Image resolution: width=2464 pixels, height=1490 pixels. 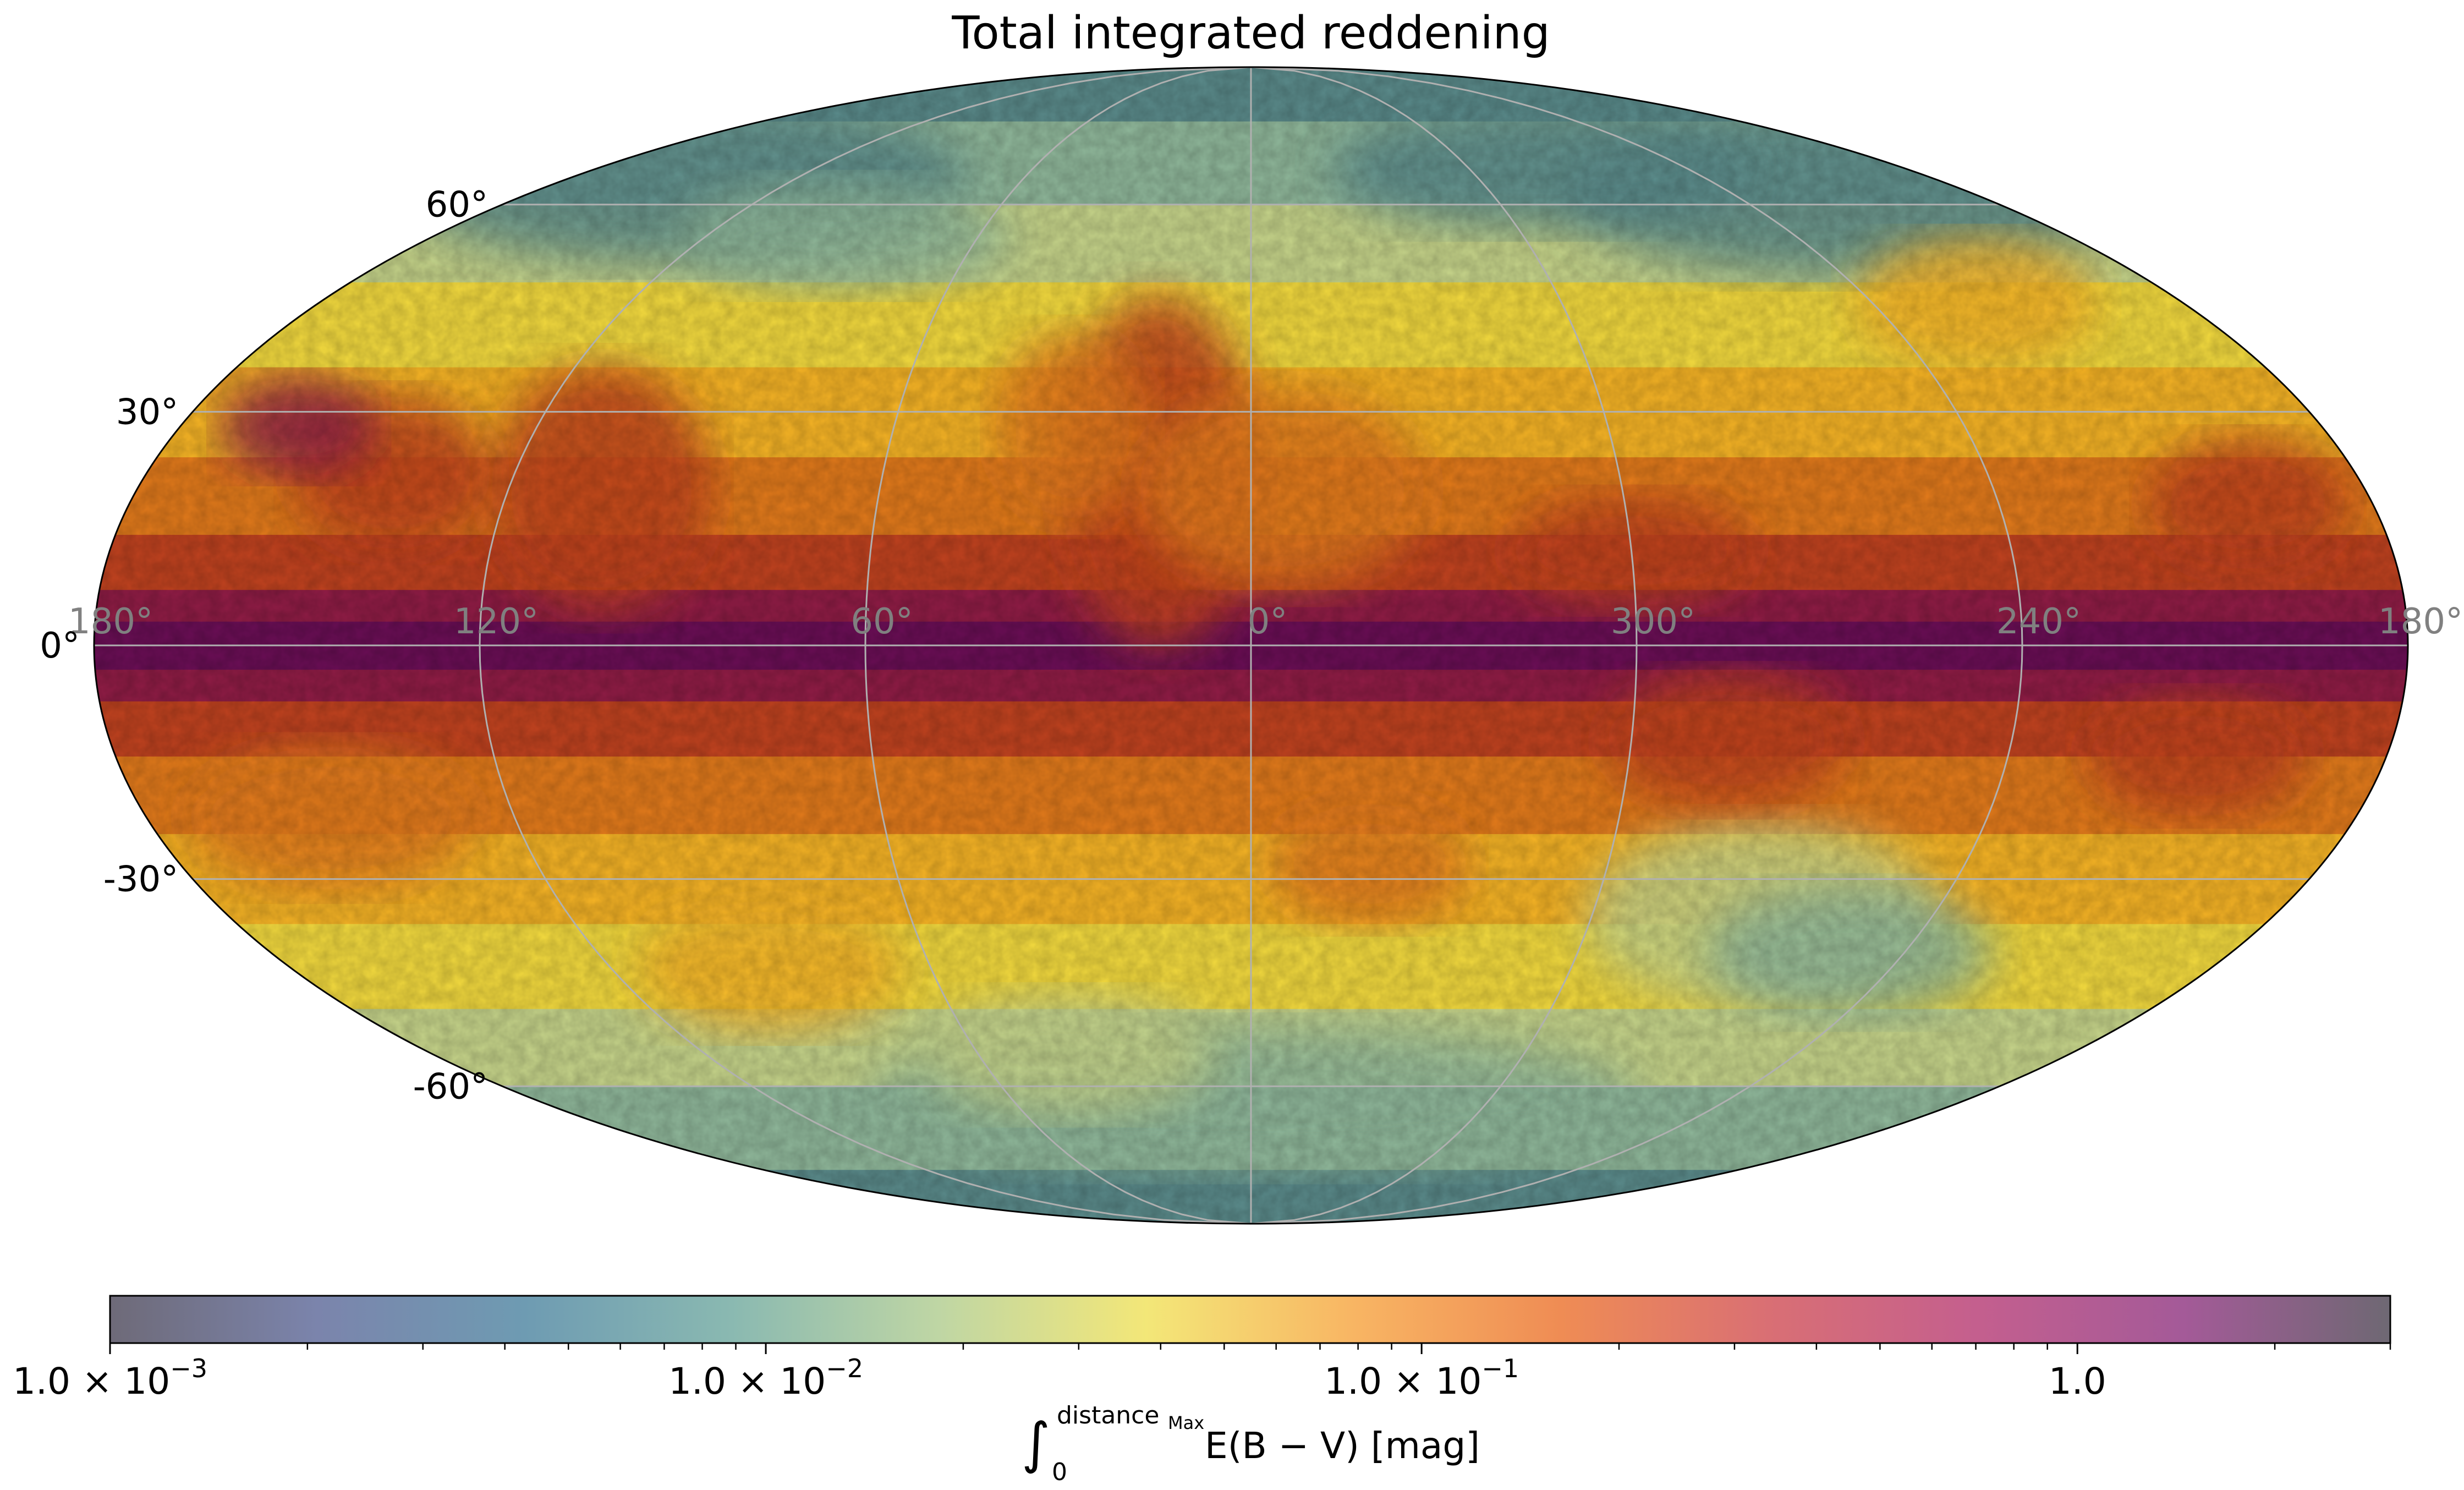 I want to click on latitude-tick-label: 0°, so click(x=60, y=646).